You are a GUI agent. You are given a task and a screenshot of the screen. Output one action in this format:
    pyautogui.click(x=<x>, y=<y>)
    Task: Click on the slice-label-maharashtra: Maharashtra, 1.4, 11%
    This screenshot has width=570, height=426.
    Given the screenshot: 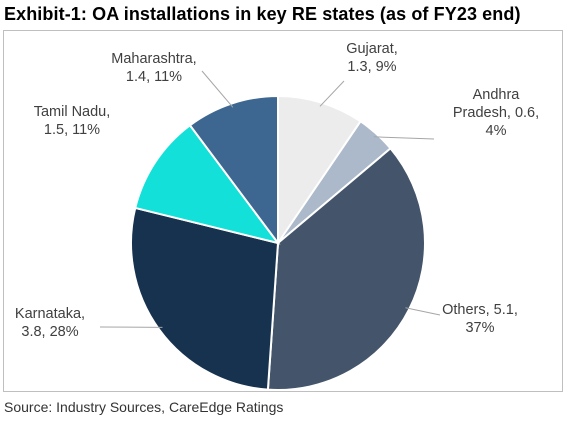 What is the action you would take?
    pyautogui.click(x=153, y=68)
    